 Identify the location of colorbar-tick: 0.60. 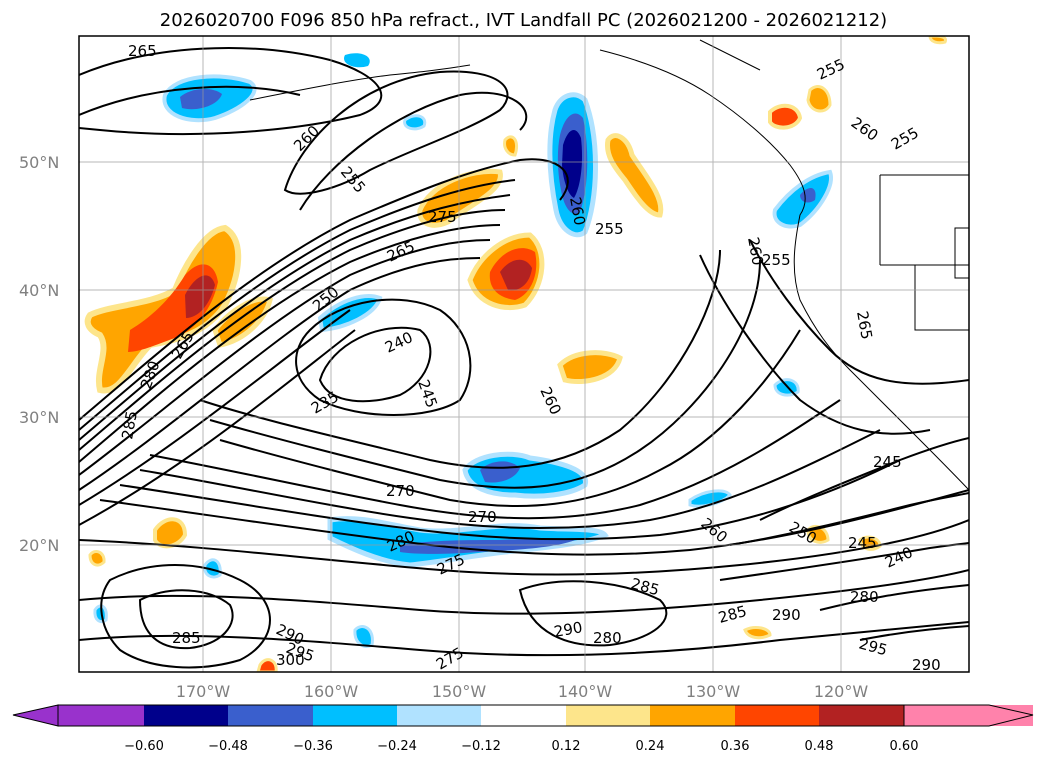
(904, 746).